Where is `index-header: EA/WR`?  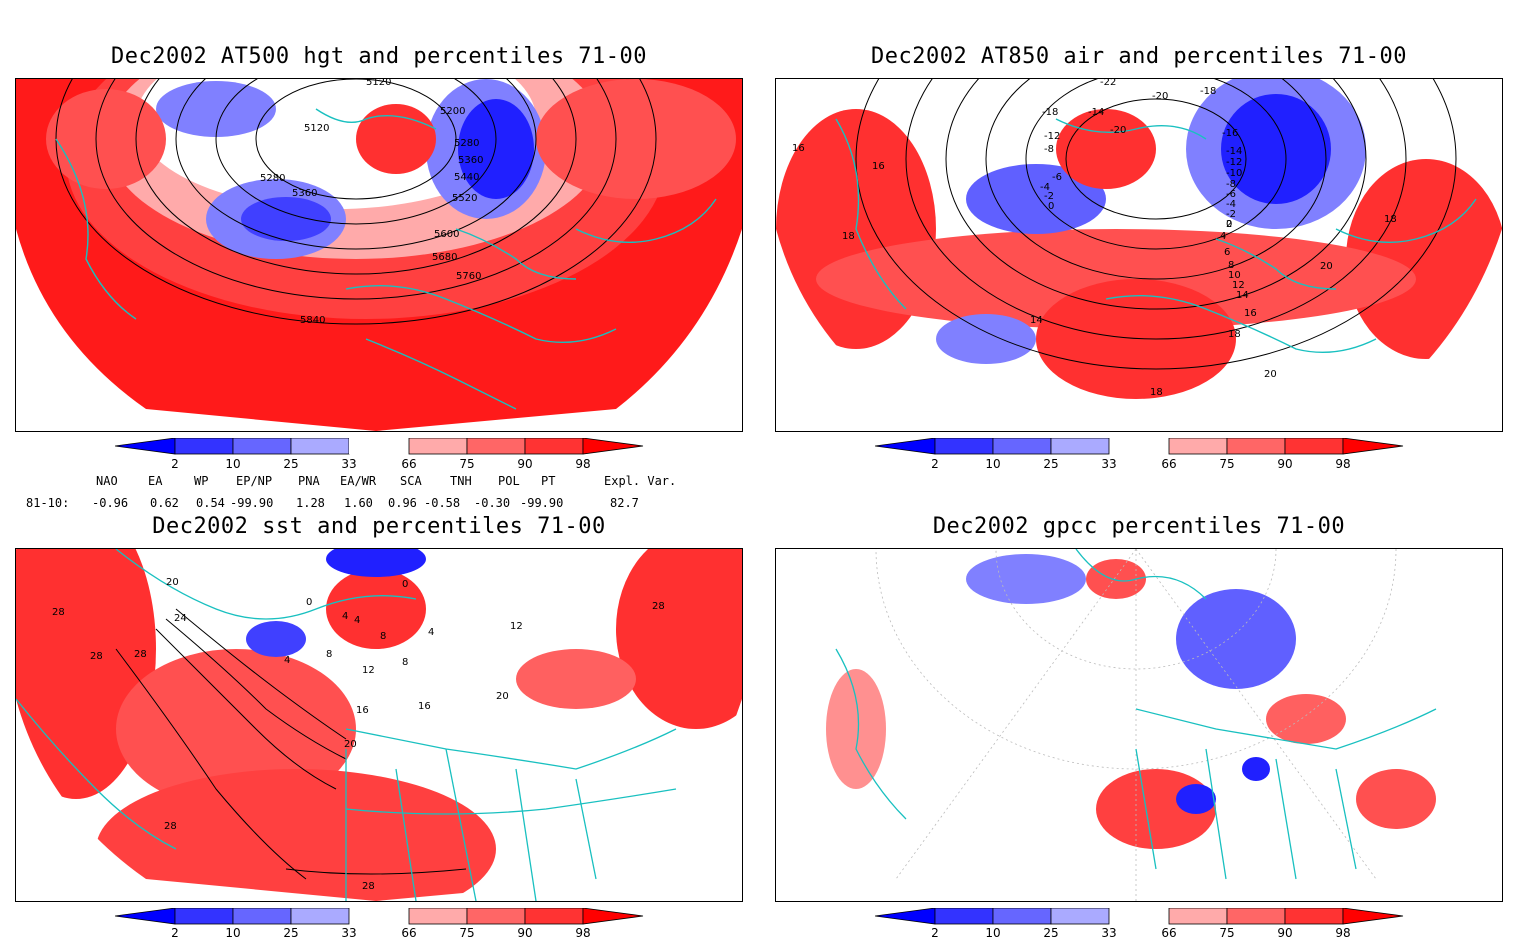
index-header: EA/WR is located at coordinates (358, 481).